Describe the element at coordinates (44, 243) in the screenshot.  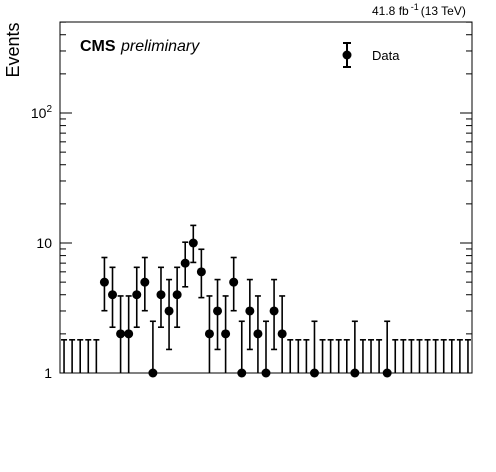
I see `y-tick-label: 10` at that location.